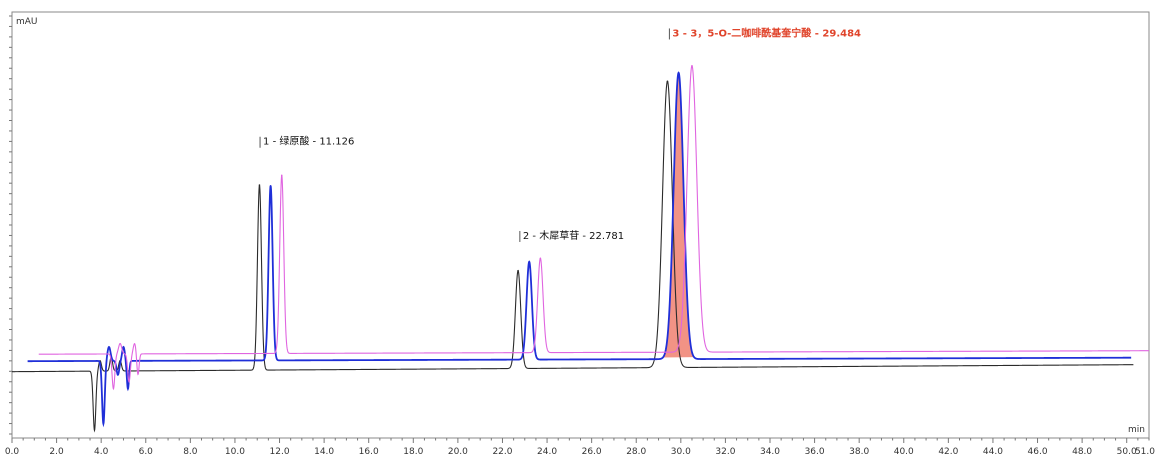 This screenshot has width=1156, height=467. I want to click on x-tick-label: 40.0, so click(904, 452).